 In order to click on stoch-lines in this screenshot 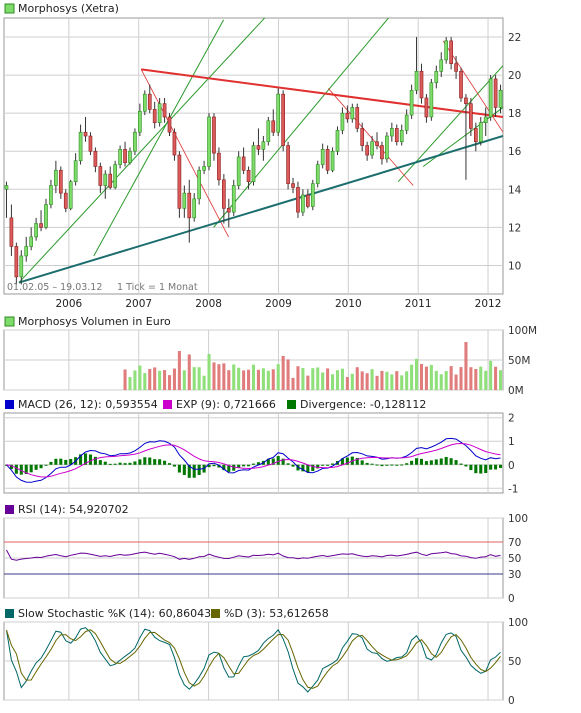, I will do `click(253, 660)`.